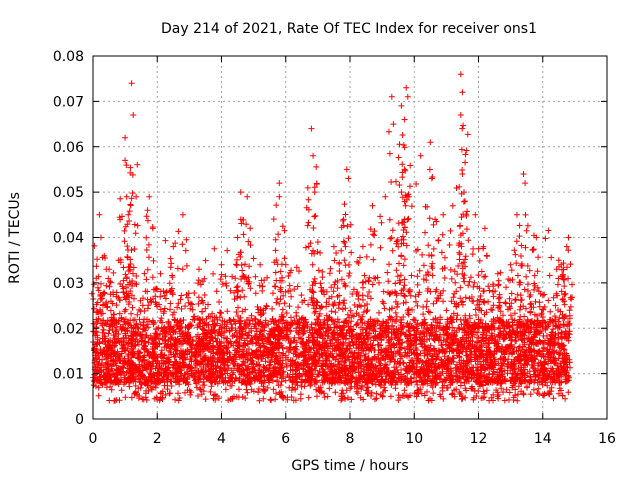 This screenshot has height=480, width=640. Describe the element at coordinates (68, 329) in the screenshot. I see `y-tick-label: 0.02` at that location.